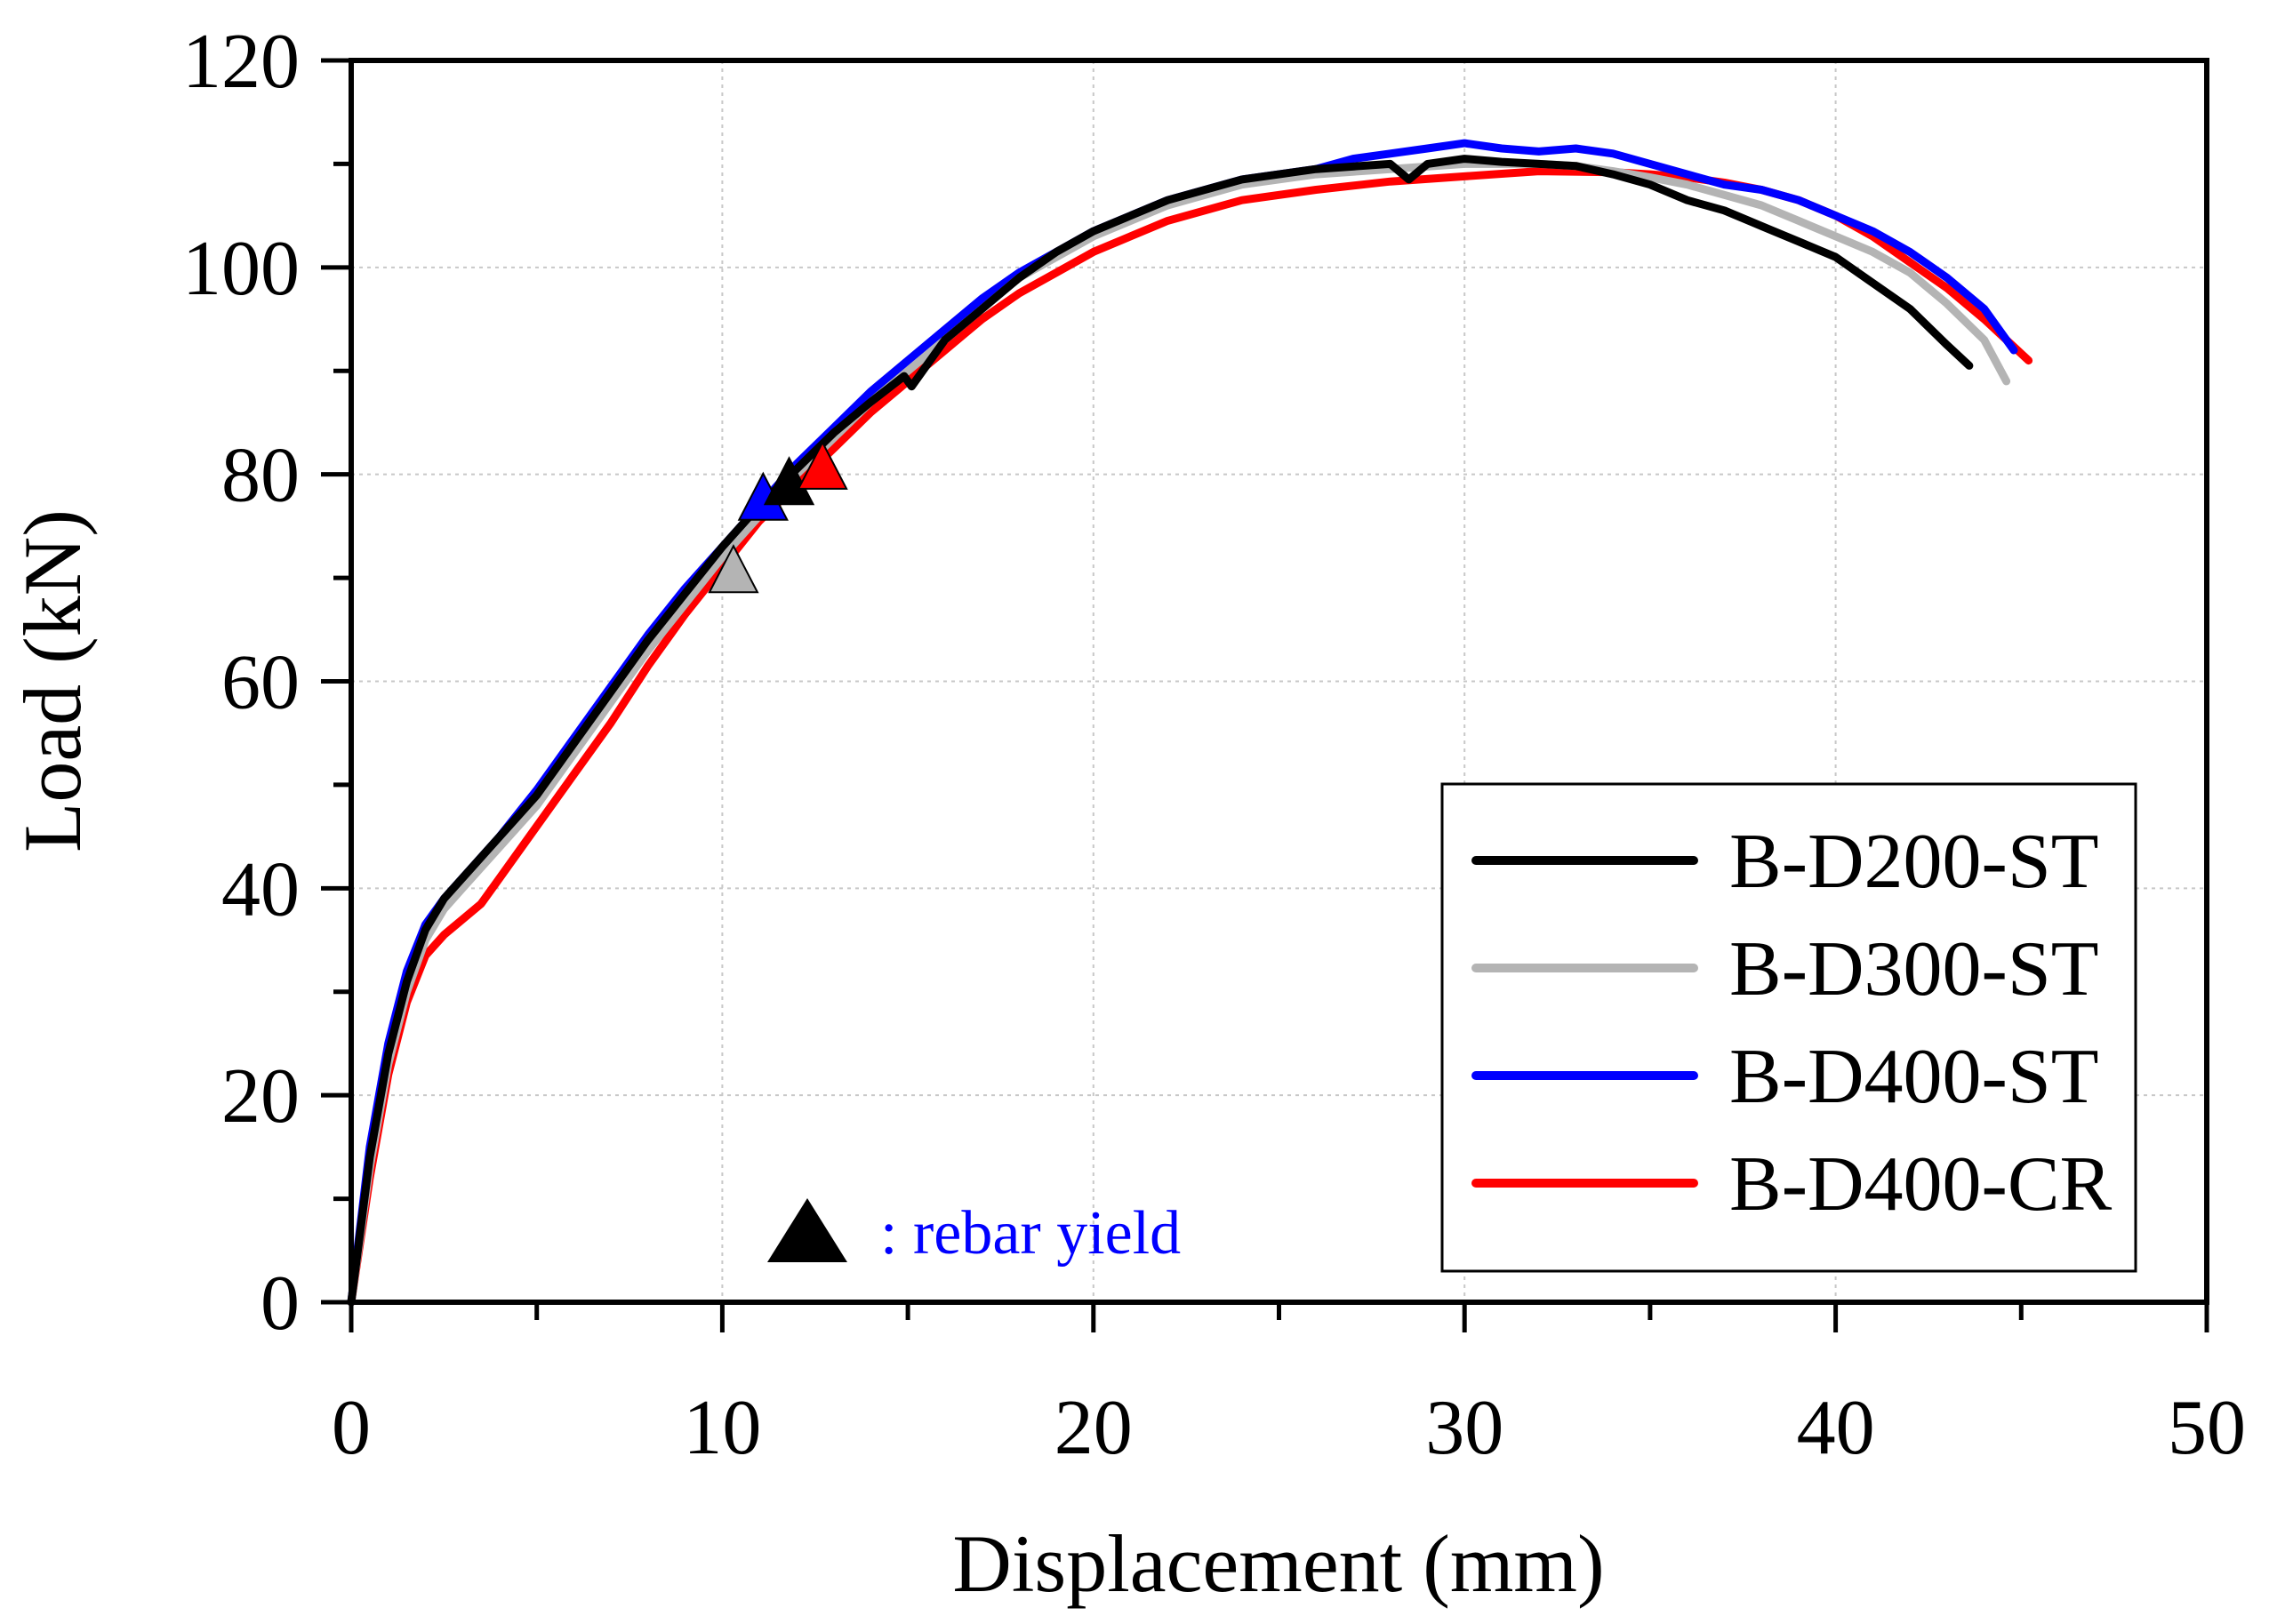 The width and height of the screenshot is (2269, 1624). Describe the element at coordinates (734, 569) in the screenshot. I see `yield-marker-b-d300-st` at that location.